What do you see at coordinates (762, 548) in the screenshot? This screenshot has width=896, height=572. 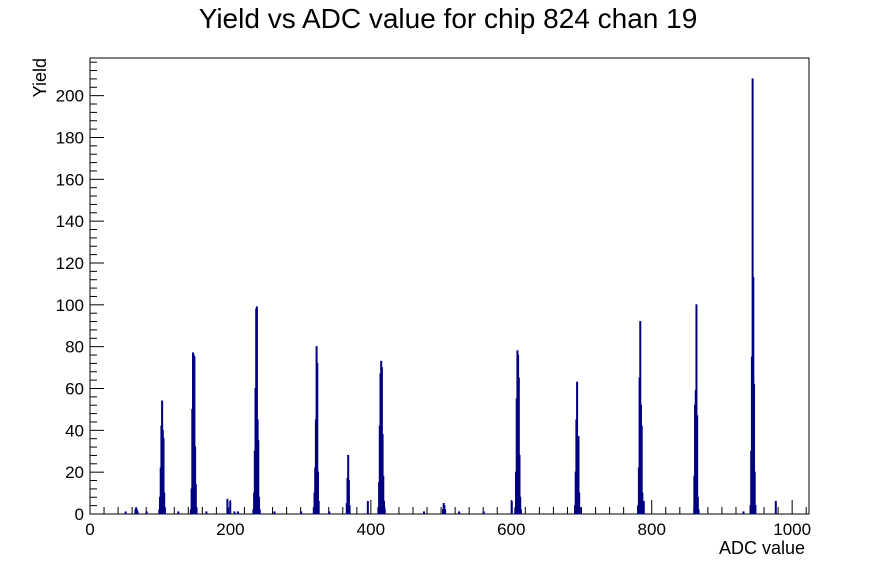 I see `x-axis-label: ADC value` at bounding box center [762, 548].